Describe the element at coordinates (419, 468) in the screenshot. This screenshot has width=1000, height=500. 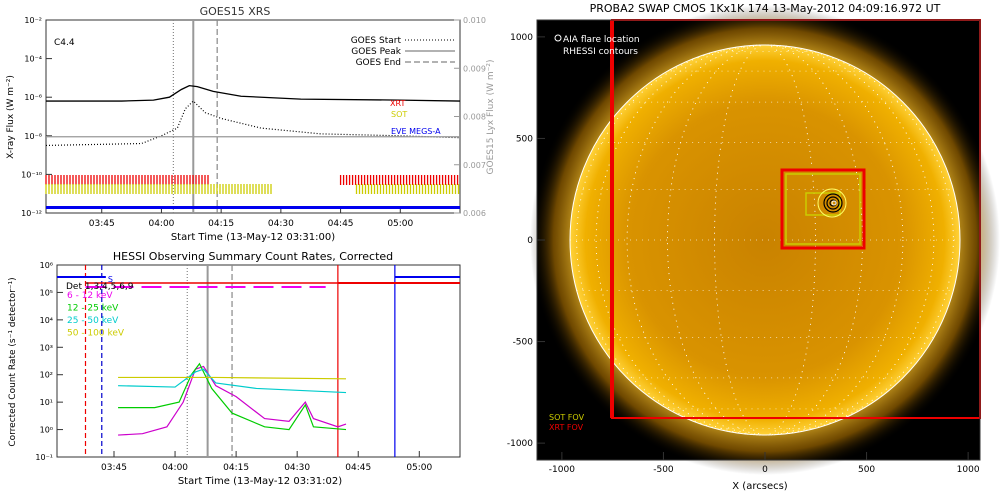
I see `hessi-x-tick-label: 05:00` at that location.